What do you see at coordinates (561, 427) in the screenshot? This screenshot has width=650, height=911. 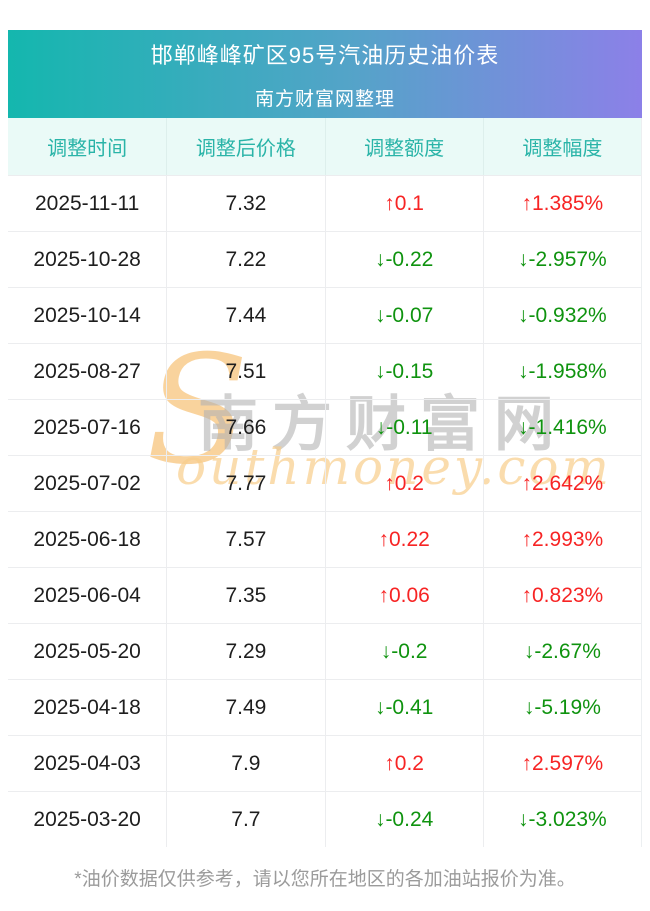 I see `percent-cell: ↓-1.416%` at bounding box center [561, 427].